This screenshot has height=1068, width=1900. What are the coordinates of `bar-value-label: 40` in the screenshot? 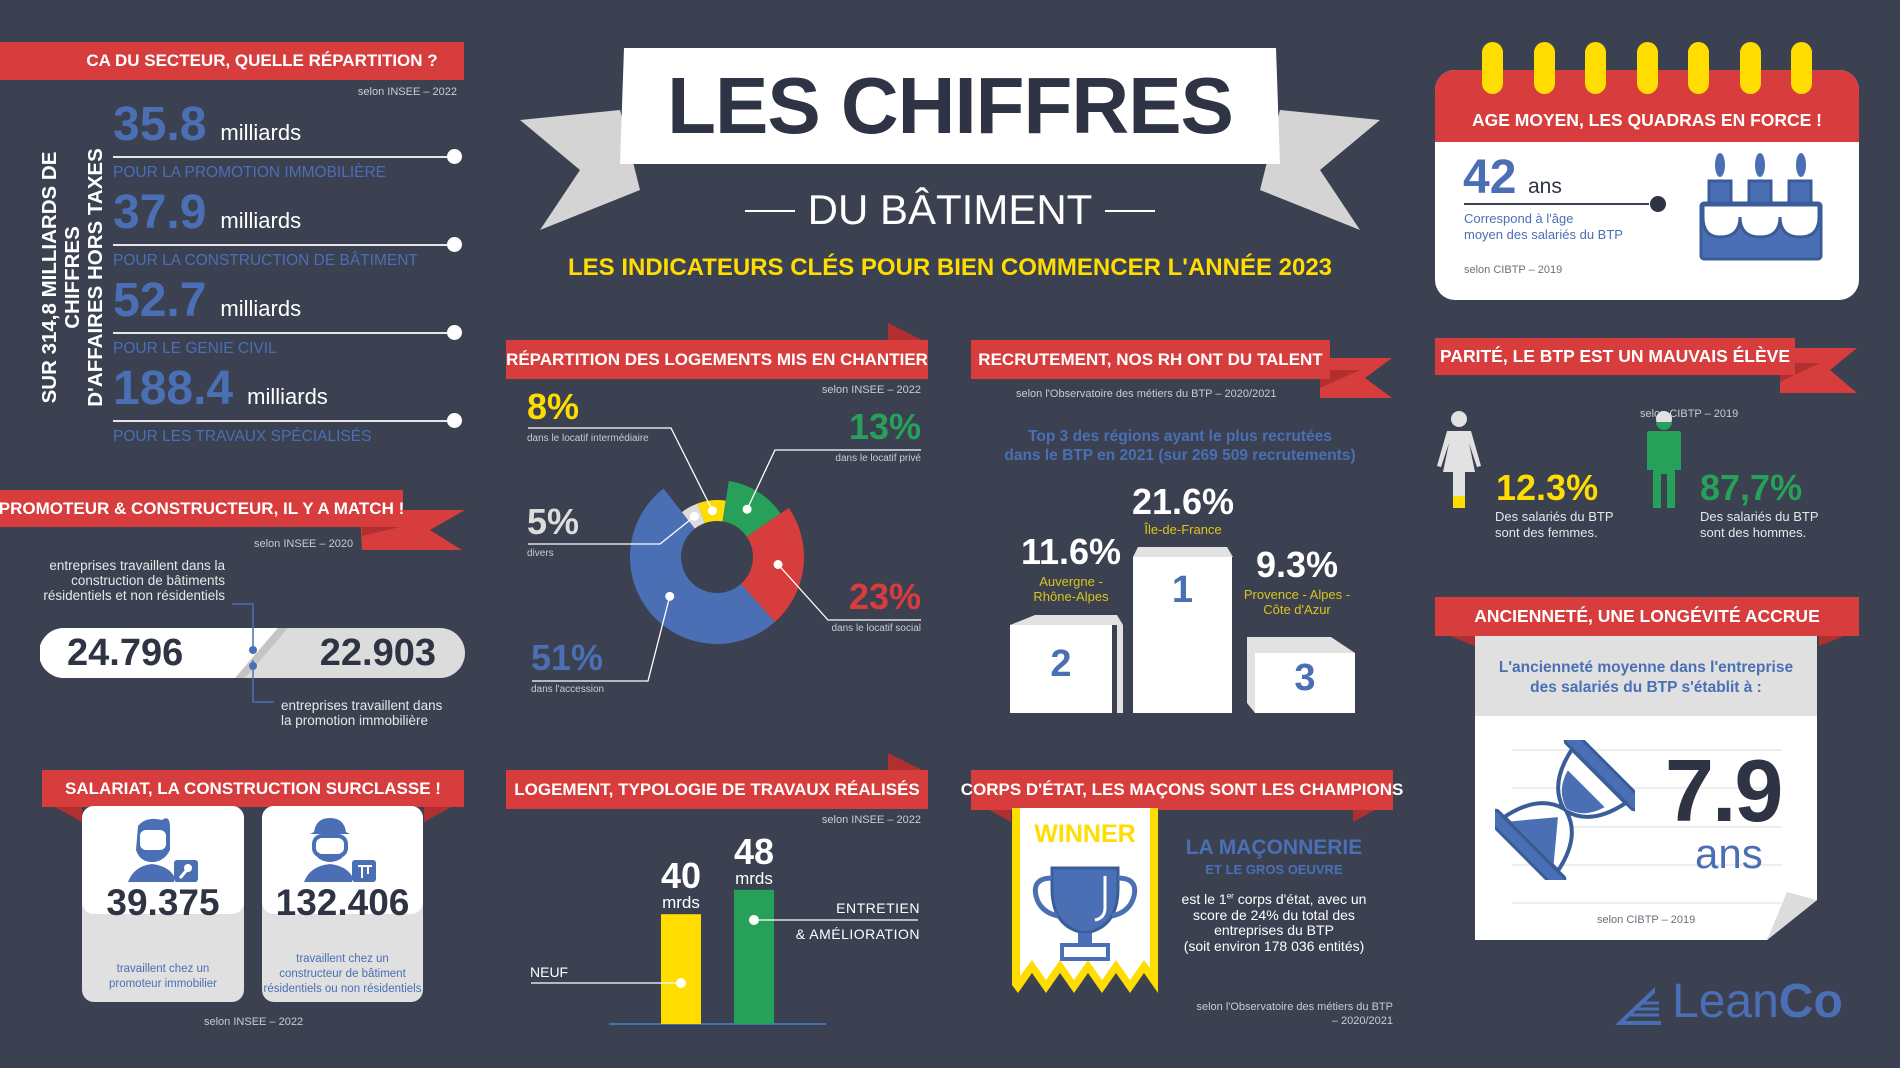 It's located at (681, 875).